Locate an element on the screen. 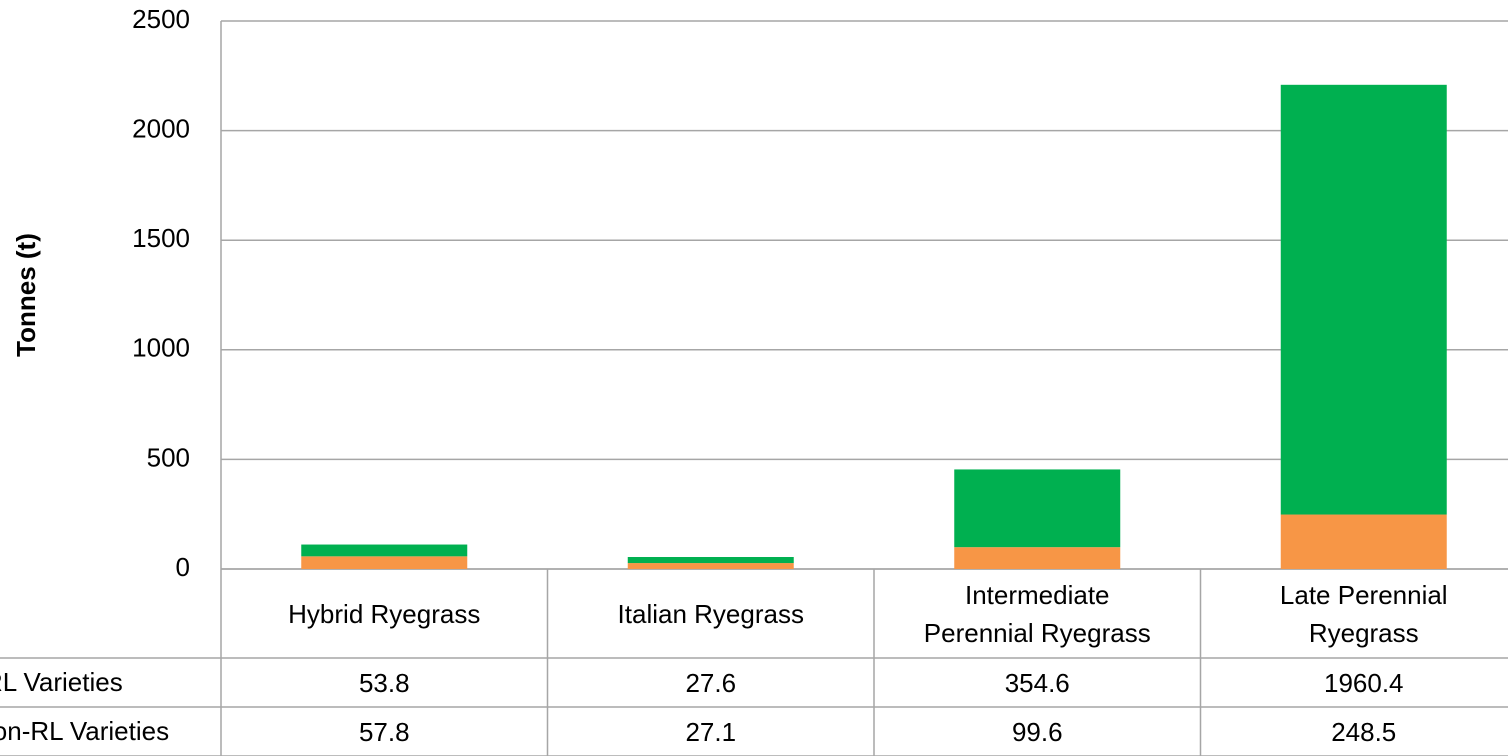 This screenshot has width=1508, height=756. table-value: 99.6 is located at coordinates (1037, 731).